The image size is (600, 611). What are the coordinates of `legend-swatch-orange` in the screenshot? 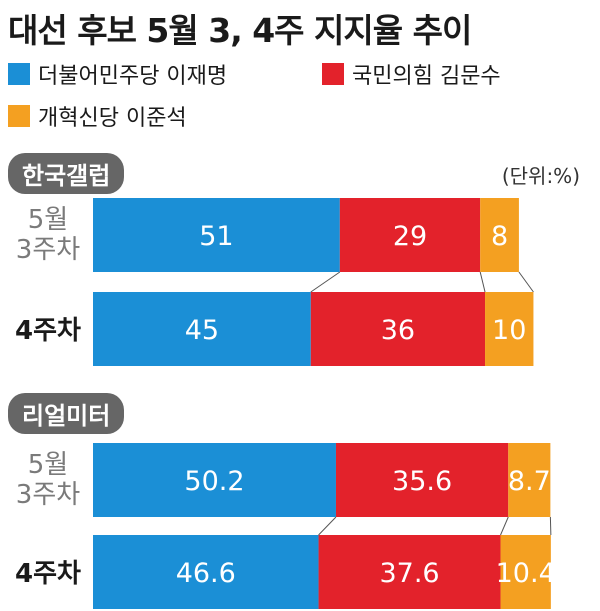 It's located at (19, 116).